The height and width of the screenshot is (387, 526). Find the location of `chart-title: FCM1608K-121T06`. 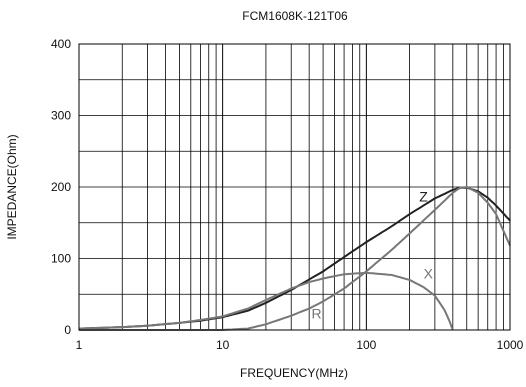

chart-title: FCM1608K-121T06 is located at coordinates (295, 16).